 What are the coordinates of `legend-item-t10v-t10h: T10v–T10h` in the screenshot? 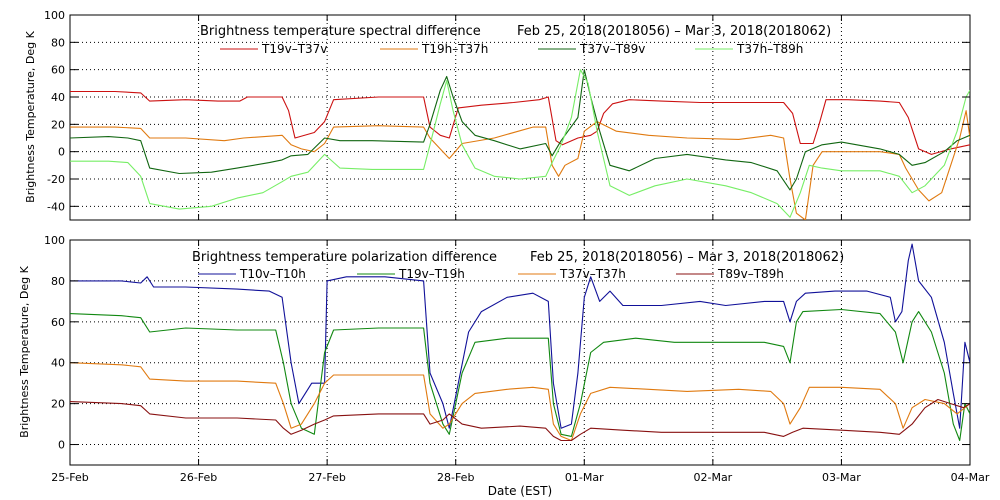 It's located at (252, 274).